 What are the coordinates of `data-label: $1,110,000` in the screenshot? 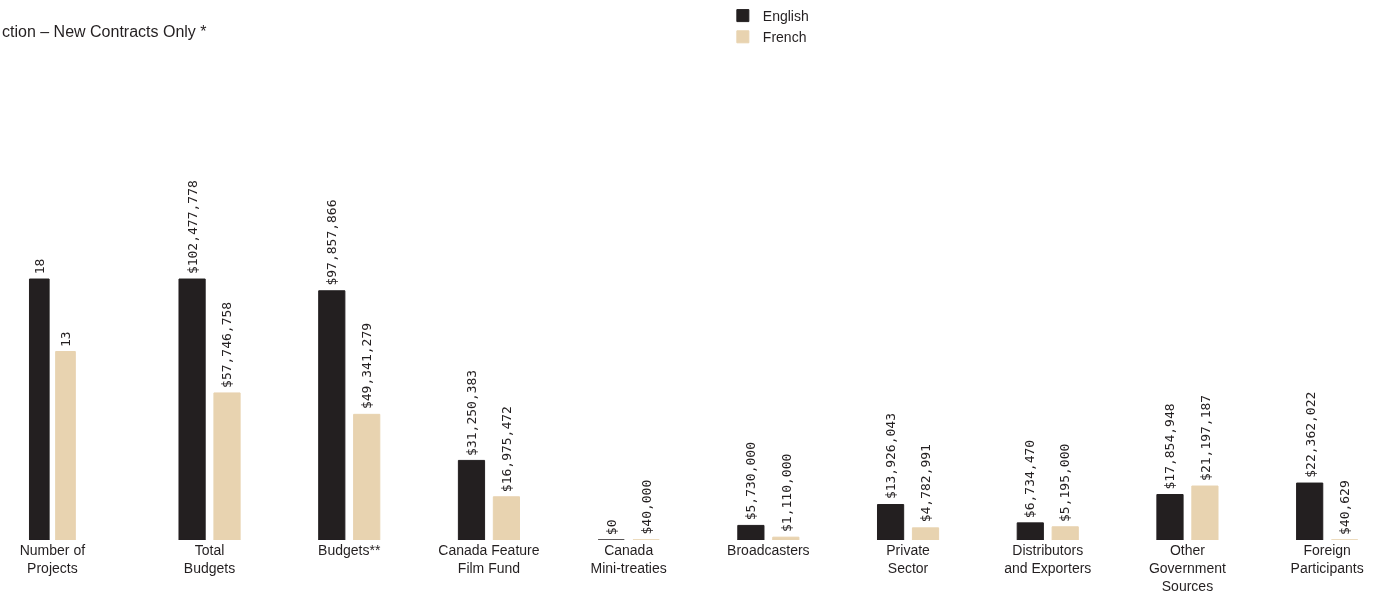 It's located at (786, 492).